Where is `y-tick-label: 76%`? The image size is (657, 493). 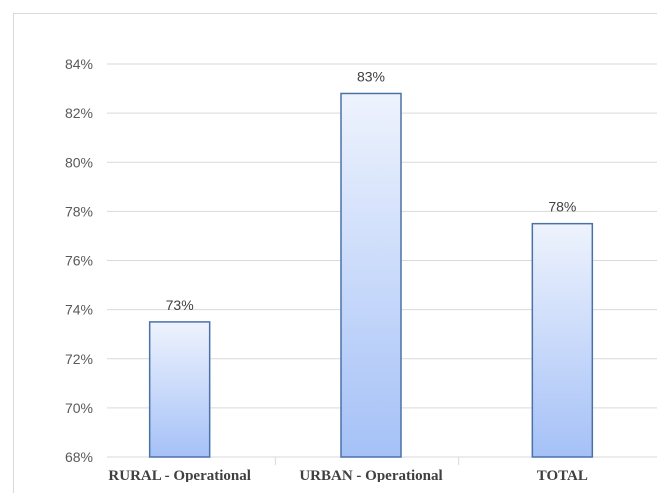
y-tick-label: 76% is located at coordinates (79, 261).